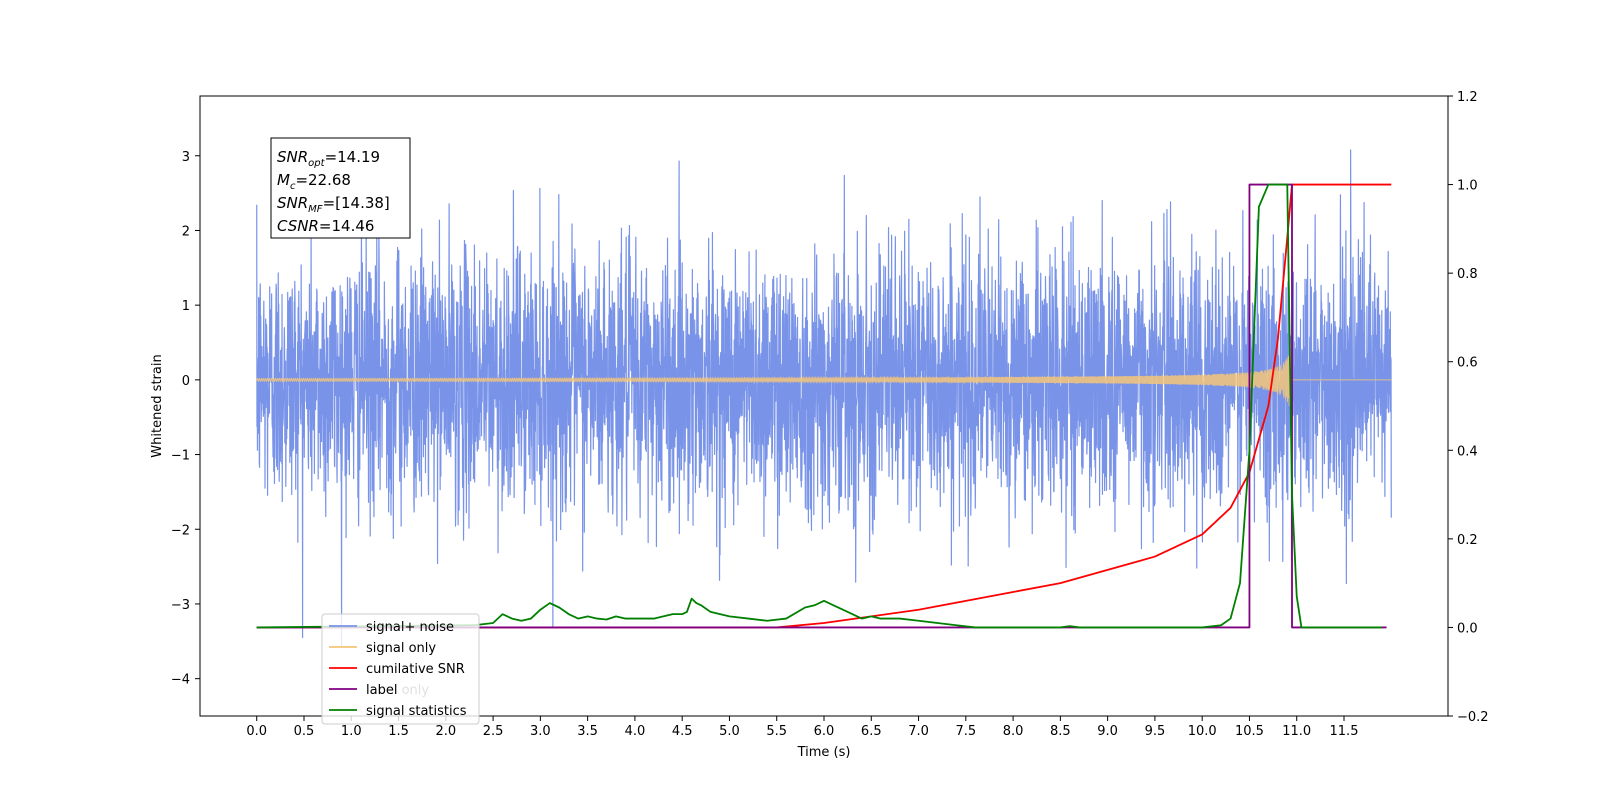 The image size is (1600, 800). I want to click on x-tick-label: 4.5, so click(682, 731).